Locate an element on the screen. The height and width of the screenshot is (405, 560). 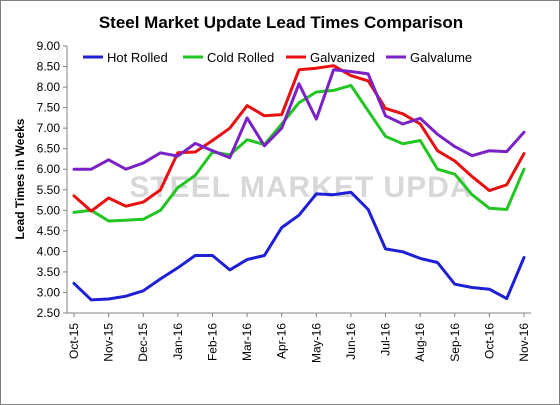
x-tick-label: Jan-16 is located at coordinates (178, 341).